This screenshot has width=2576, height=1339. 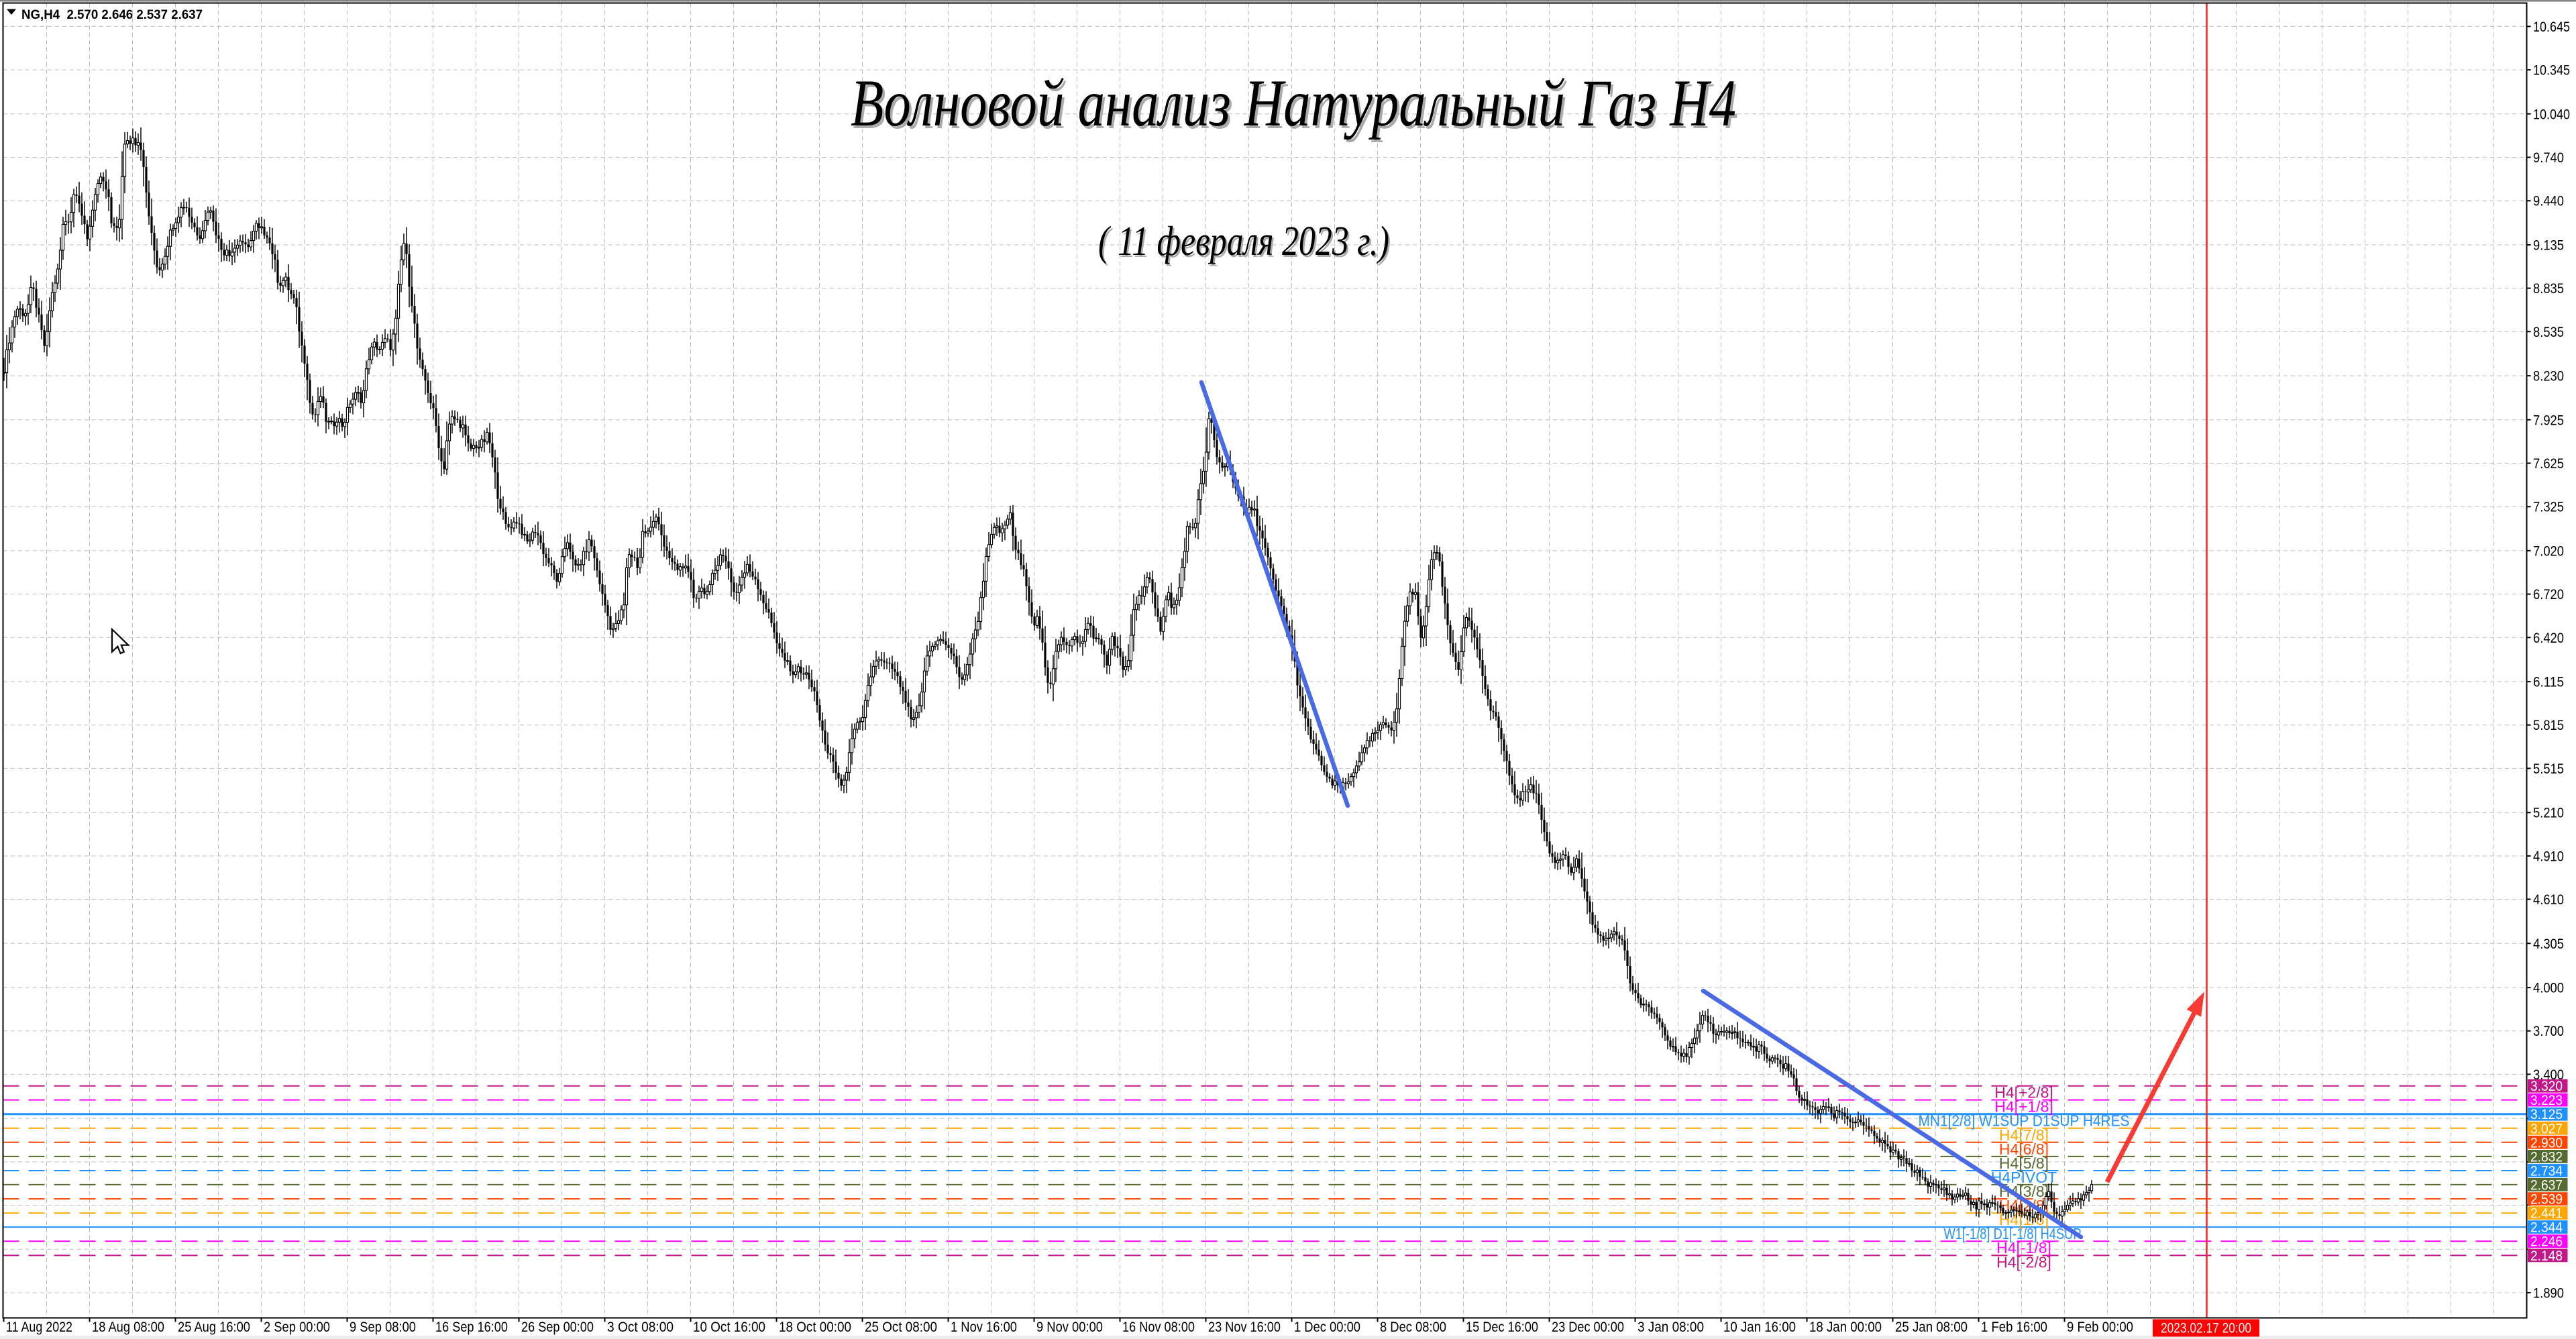 What do you see at coordinates (2024, 1163) in the screenshot?
I see `svg-text: H4[5/8]` at bounding box center [2024, 1163].